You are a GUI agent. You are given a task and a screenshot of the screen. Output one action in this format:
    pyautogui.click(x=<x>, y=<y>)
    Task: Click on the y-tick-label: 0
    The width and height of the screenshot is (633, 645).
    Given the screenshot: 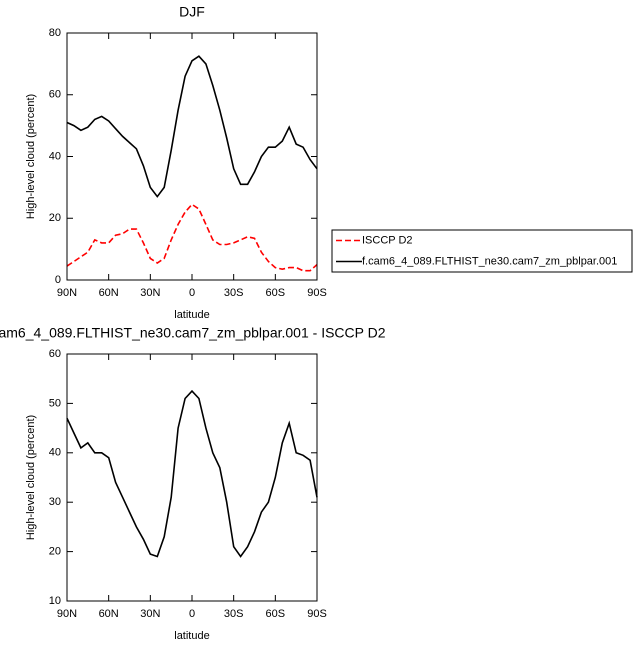 What is the action you would take?
    pyautogui.click(x=58, y=280)
    